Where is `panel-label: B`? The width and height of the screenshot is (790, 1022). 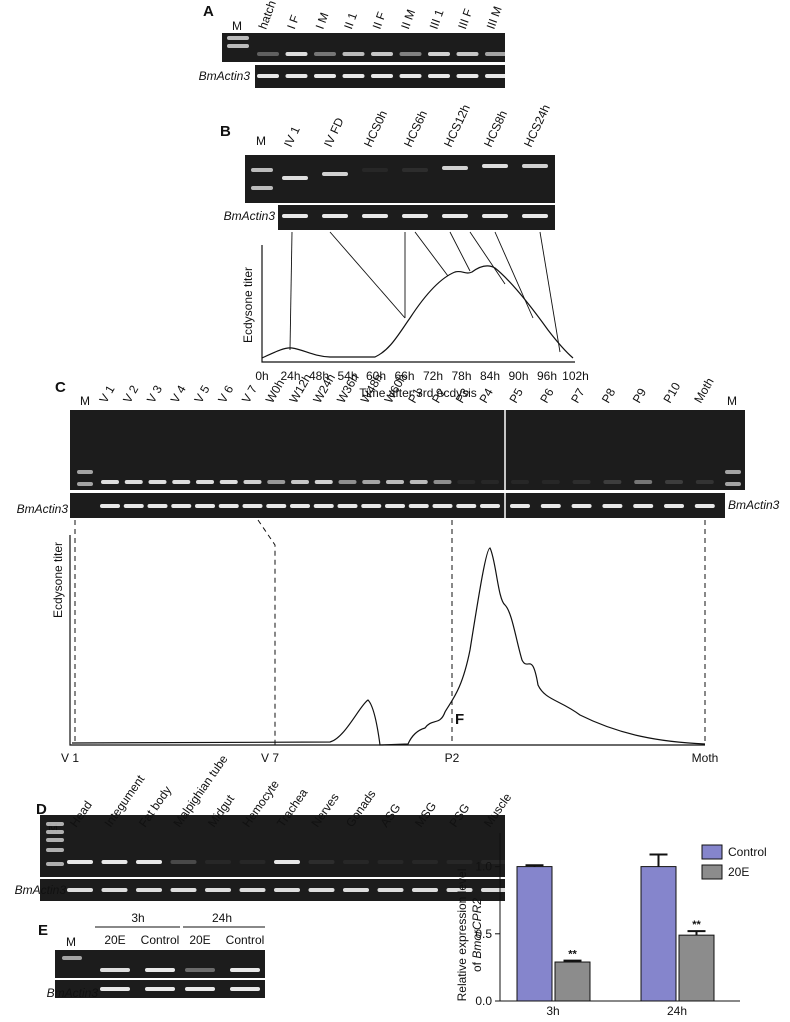 panel-label: B is located at coordinates (225, 131).